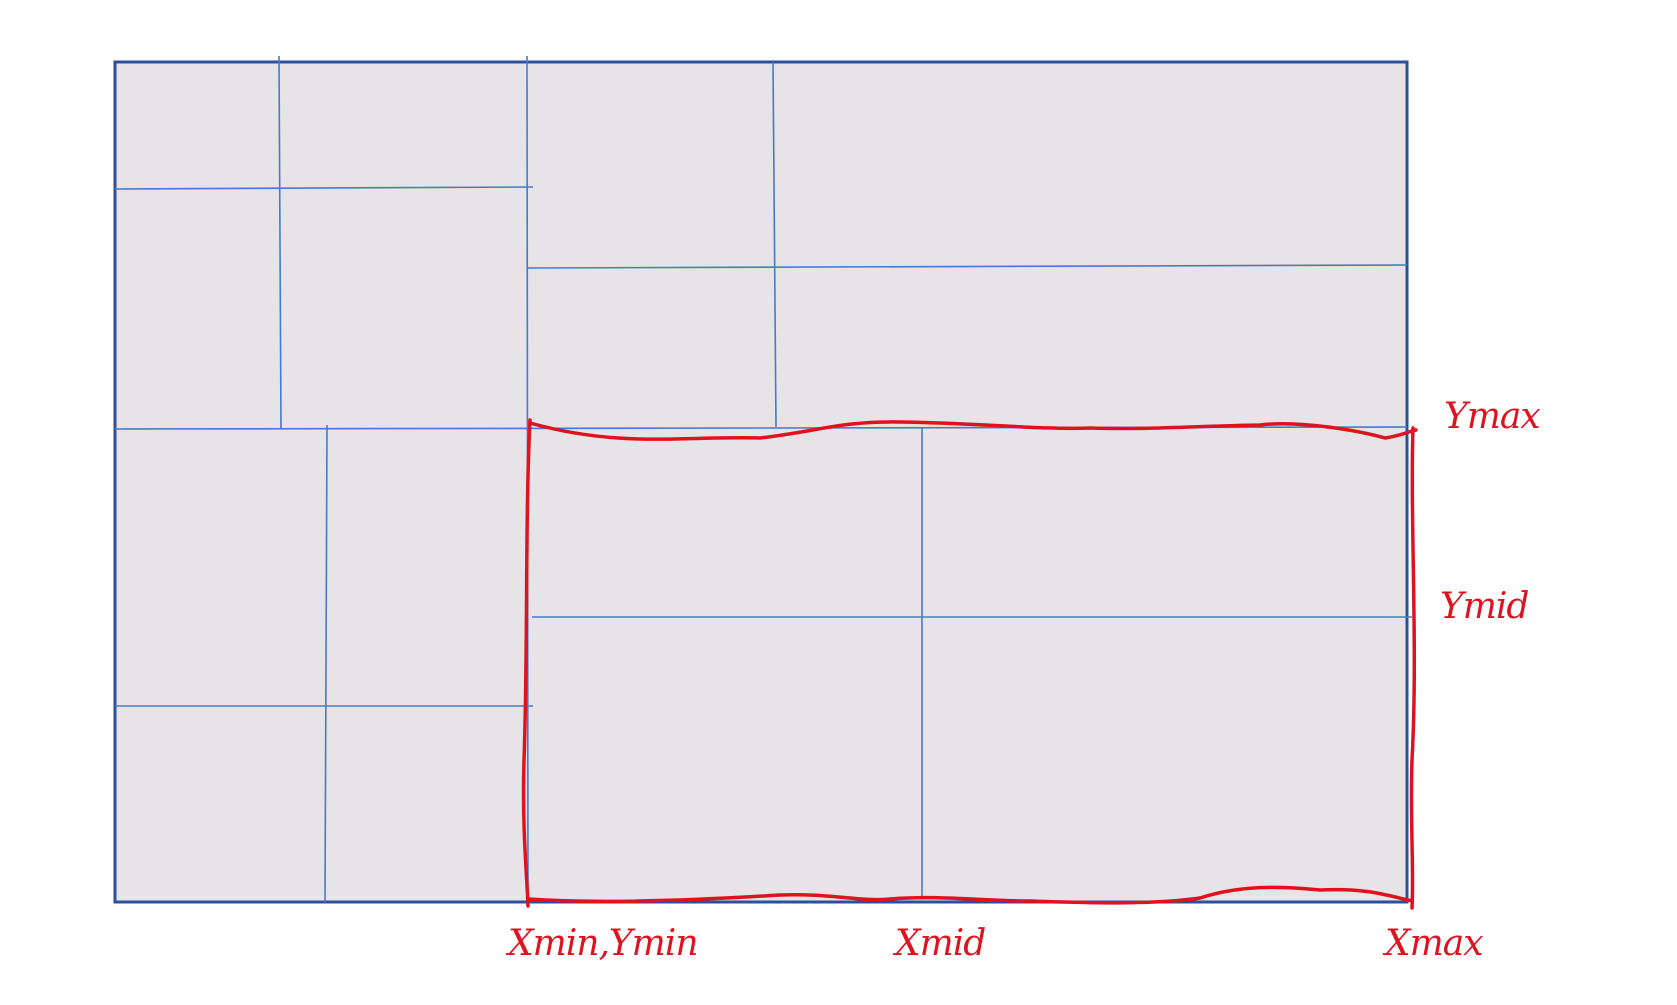 Image resolution: width=1677 pixels, height=1005 pixels. What do you see at coordinates (1492, 416) in the screenshot?
I see `label-ymax: Ymax` at bounding box center [1492, 416].